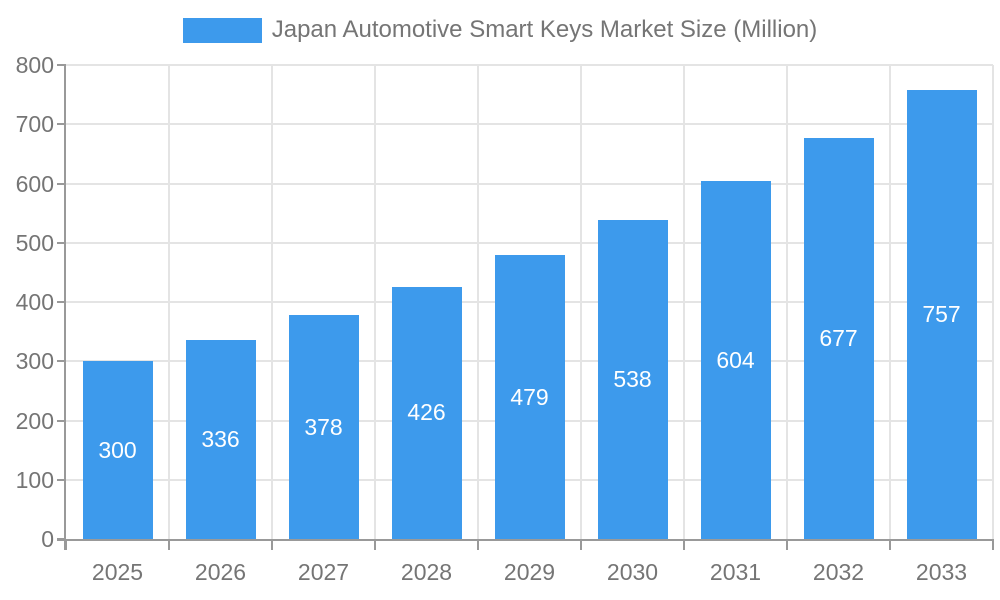 This screenshot has height=600, width=1000. Describe the element at coordinates (426, 572) in the screenshot. I see `x-tick-label: 2028` at that location.